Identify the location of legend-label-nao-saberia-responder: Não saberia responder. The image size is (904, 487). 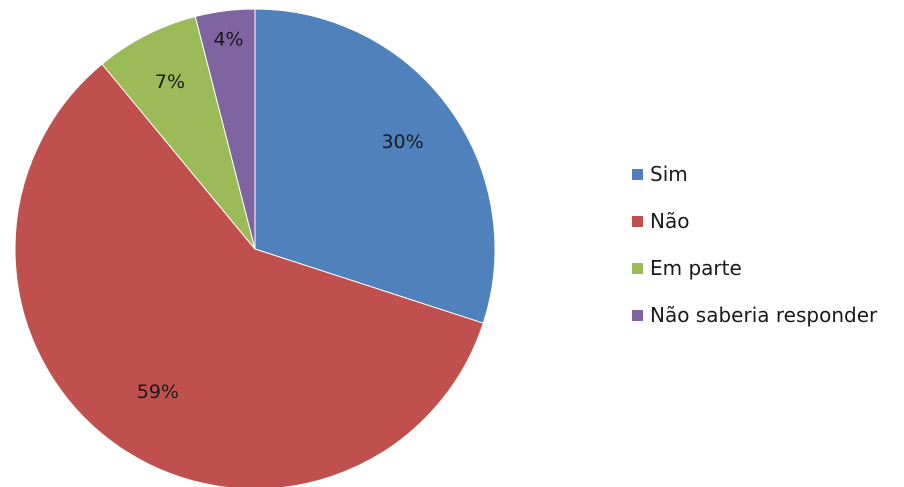
(763, 315).